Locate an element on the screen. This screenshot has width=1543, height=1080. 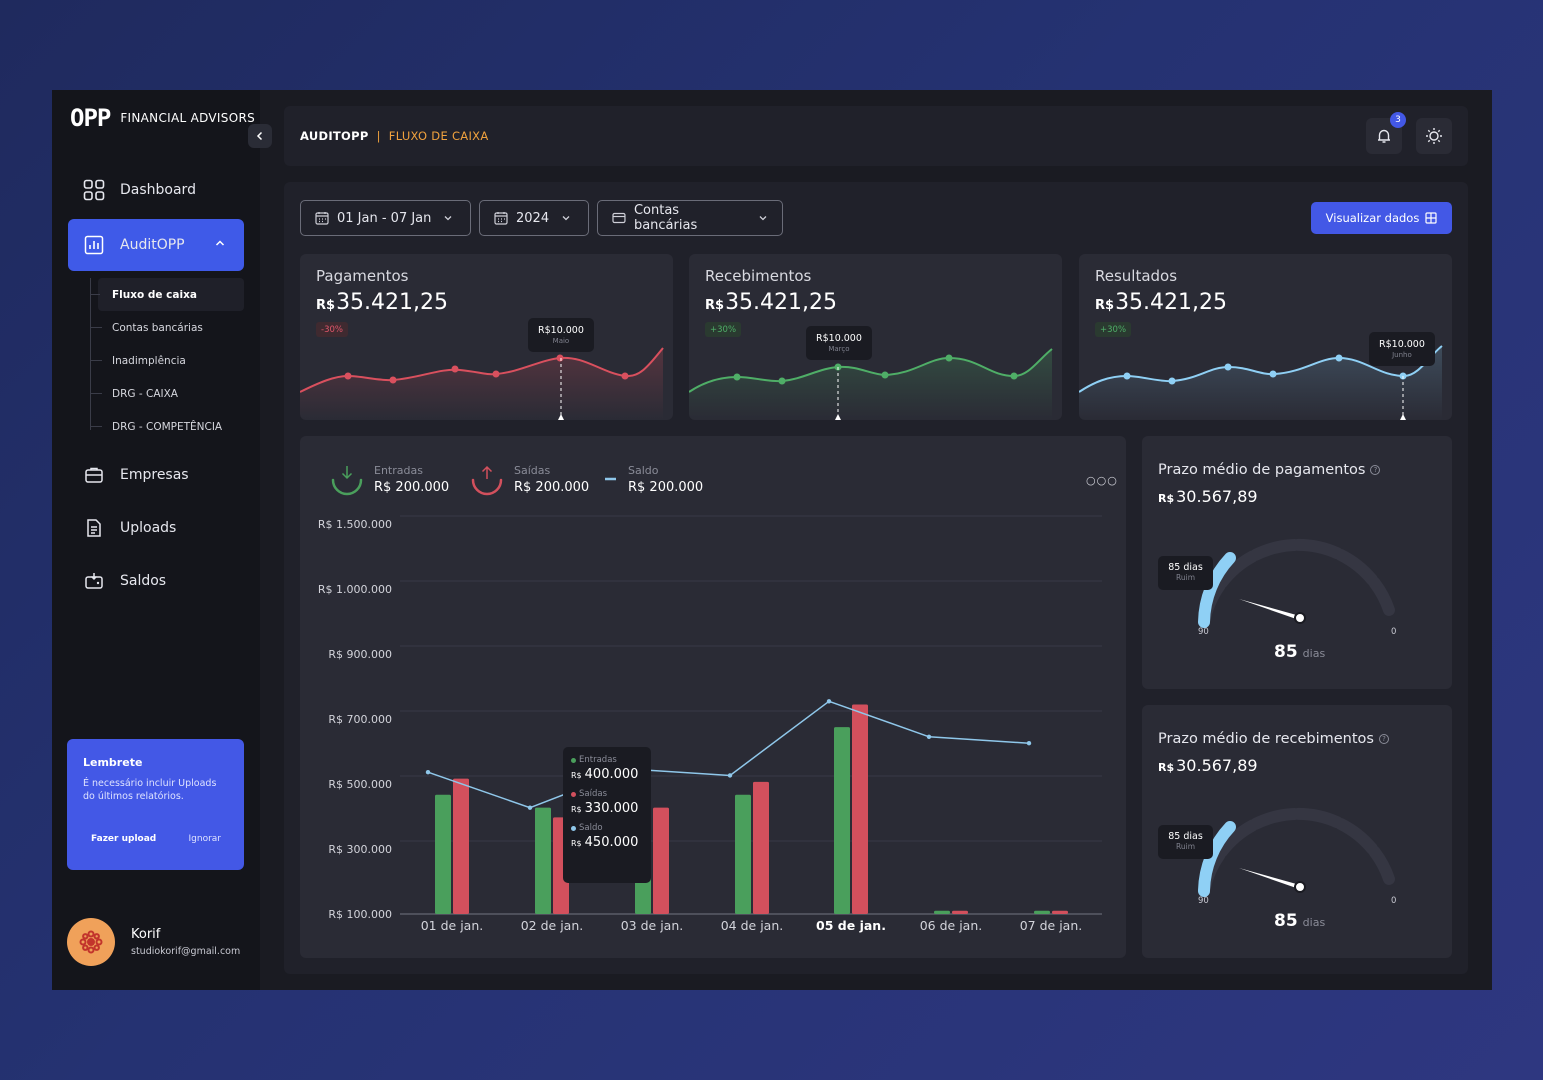
wallet-icon is located at coordinates (94, 581).